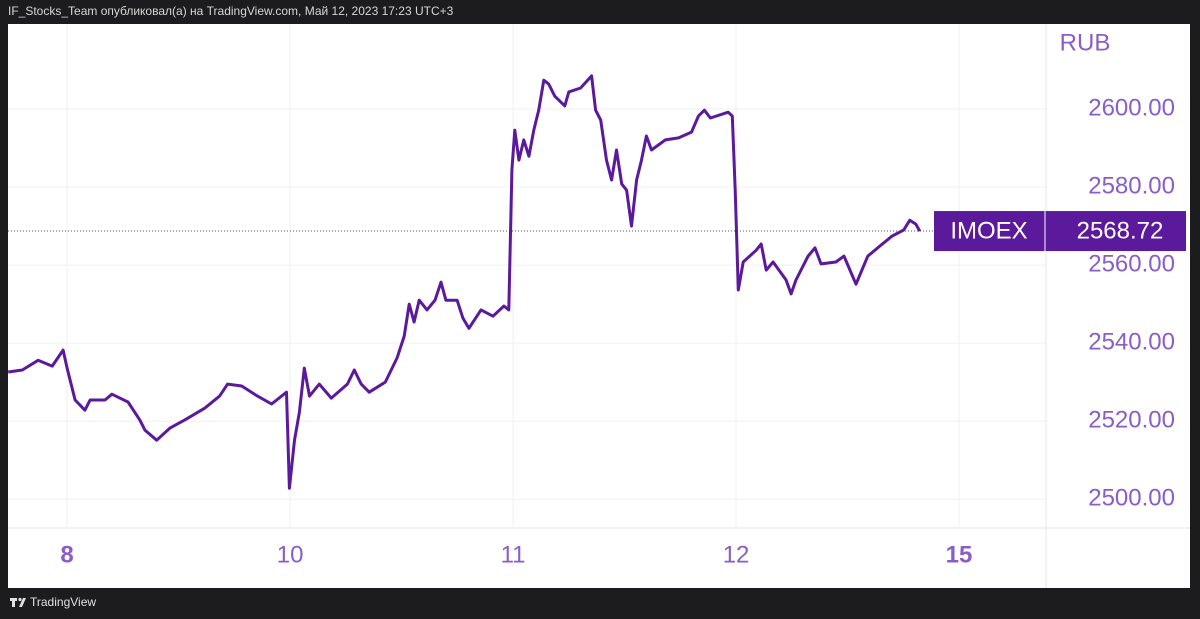 The width and height of the screenshot is (1200, 619). Describe the element at coordinates (66, 554) in the screenshot. I see `x-tick-label: 8` at that location.